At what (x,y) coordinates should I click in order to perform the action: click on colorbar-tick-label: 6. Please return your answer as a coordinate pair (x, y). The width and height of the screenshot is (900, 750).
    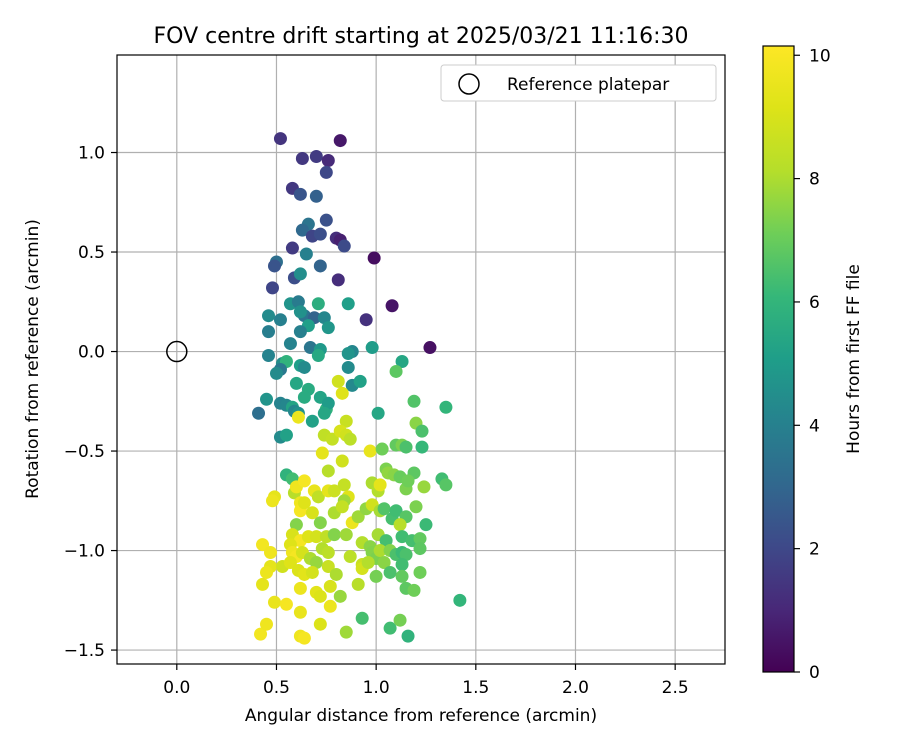
    Looking at the image, I should click on (814, 303).